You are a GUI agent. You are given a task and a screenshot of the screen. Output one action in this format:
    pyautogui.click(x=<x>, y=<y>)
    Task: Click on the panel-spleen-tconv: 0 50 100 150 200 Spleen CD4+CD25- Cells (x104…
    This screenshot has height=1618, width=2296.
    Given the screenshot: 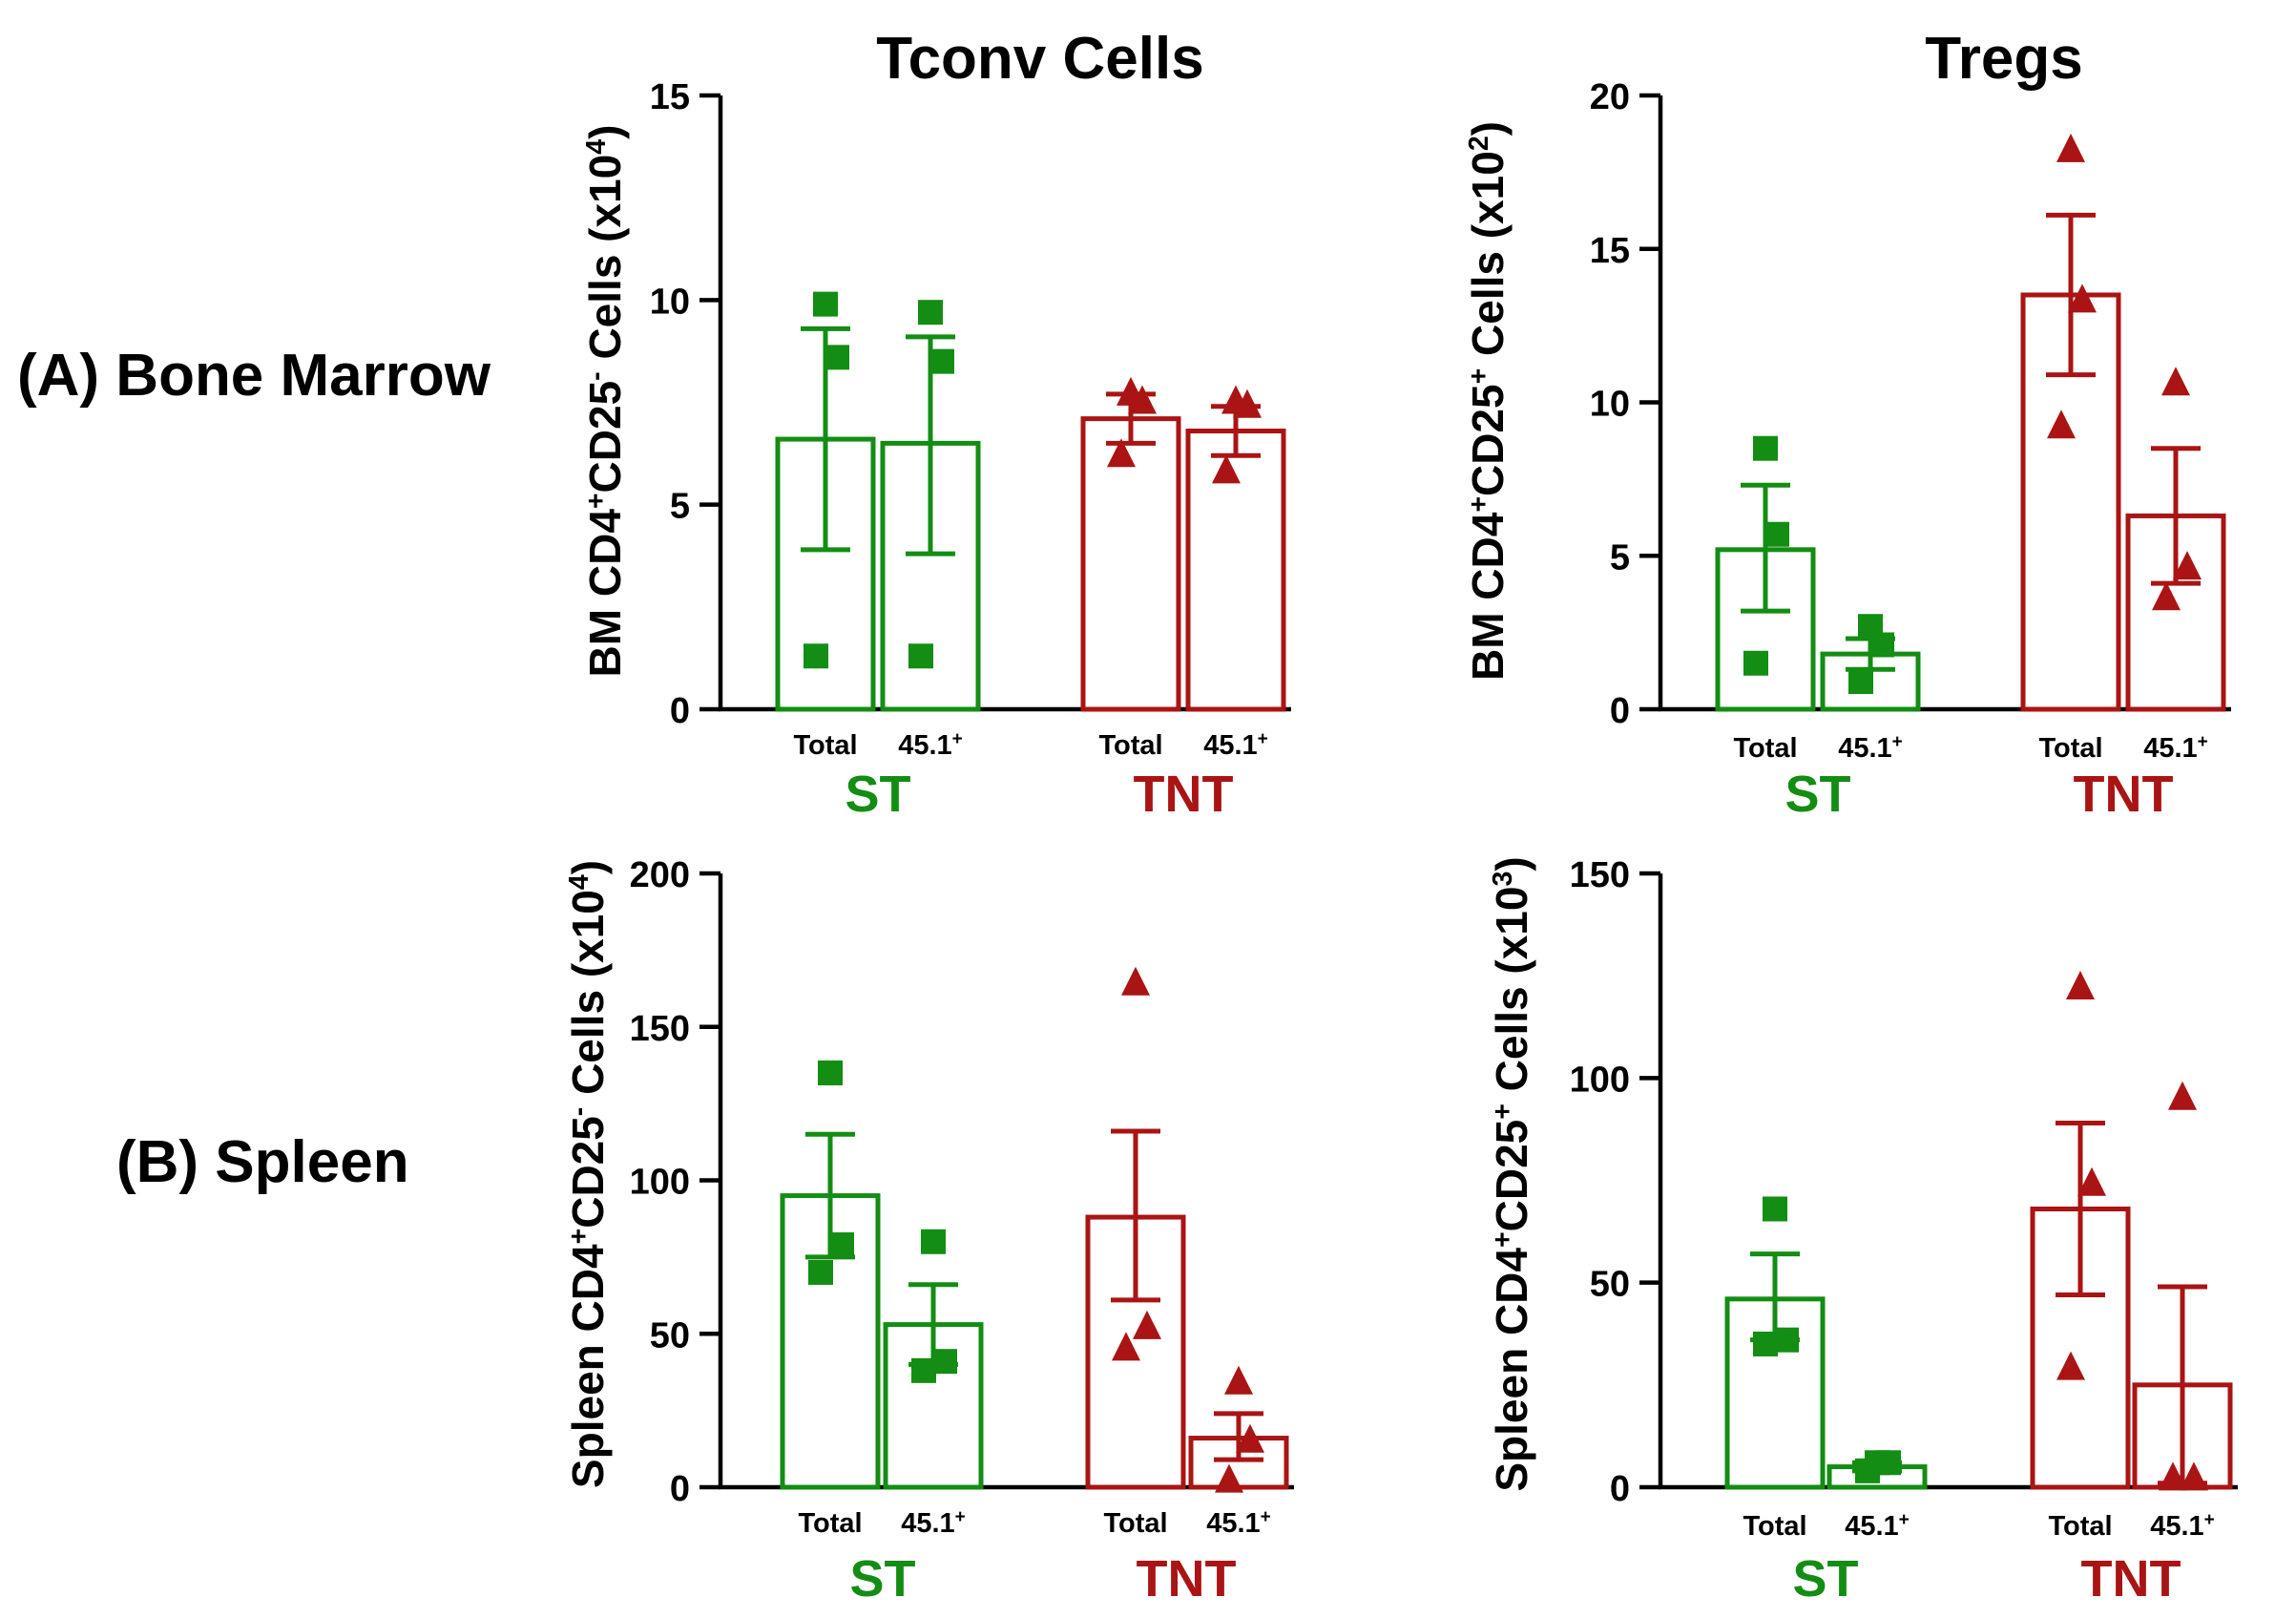 What is the action you would take?
    pyautogui.click(x=929, y=1231)
    